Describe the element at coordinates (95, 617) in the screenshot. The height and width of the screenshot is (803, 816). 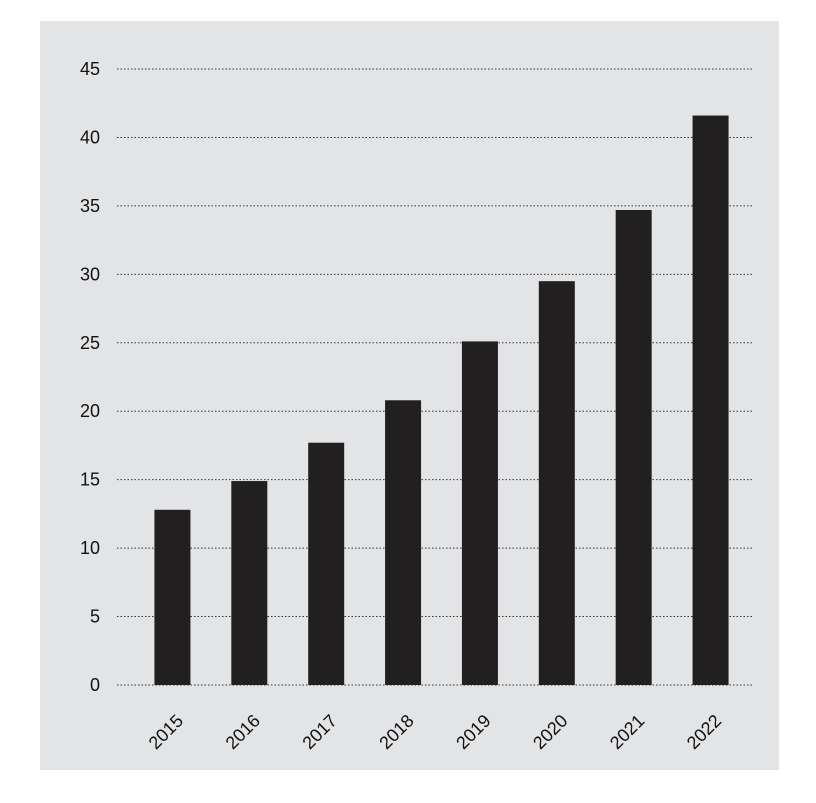
I see `y-tick-label-5: 5` at that location.